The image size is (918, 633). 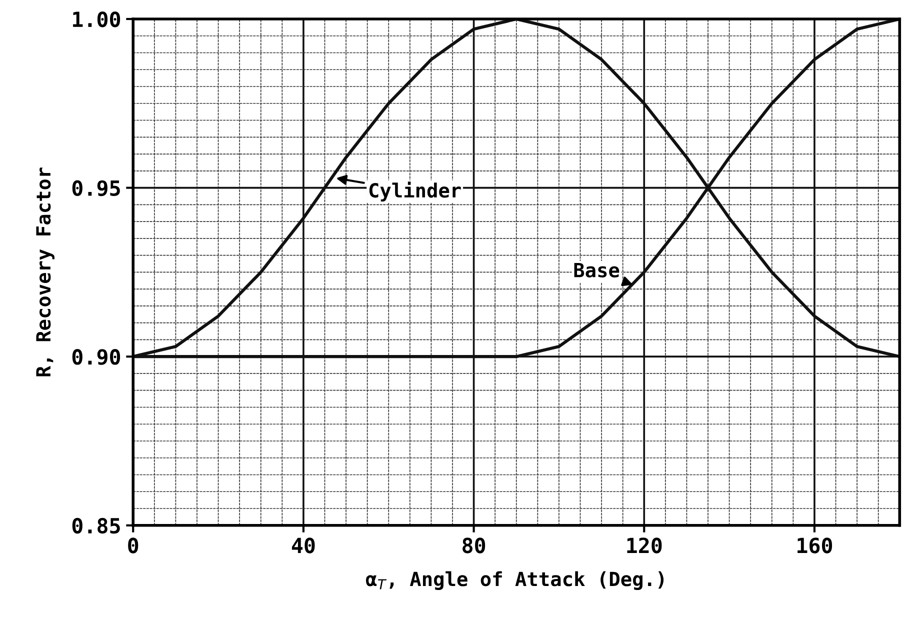 What do you see at coordinates (96, 357) in the screenshot?
I see `y-tick-label: 0.90` at bounding box center [96, 357].